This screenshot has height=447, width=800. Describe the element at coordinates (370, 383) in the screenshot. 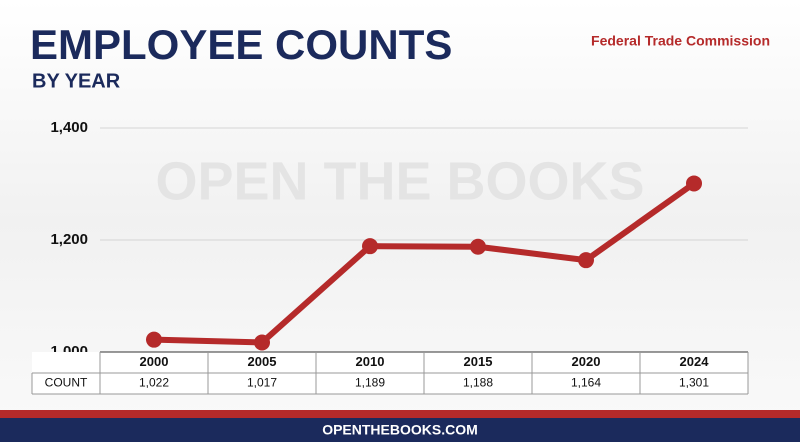

I see `value-label: 1,189` at that location.